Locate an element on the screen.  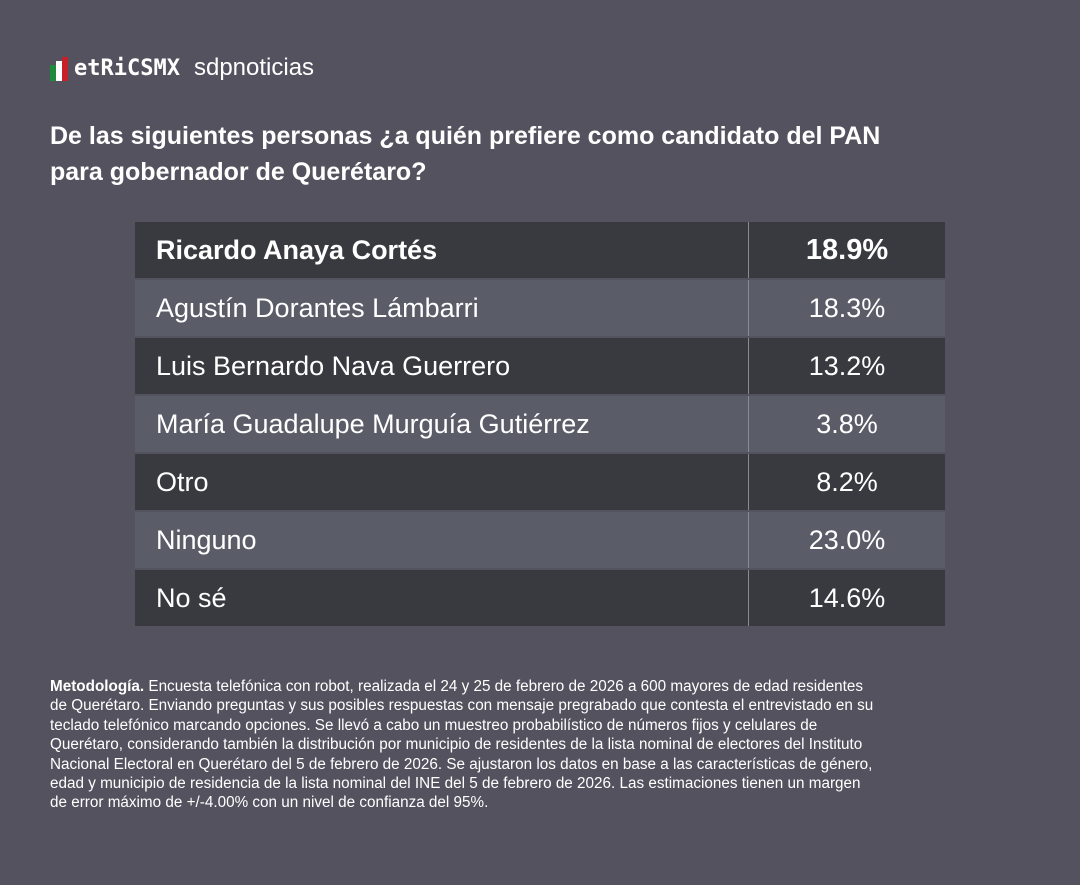
metrics-logo-text: etRiCSMX is located at coordinates (127, 68).